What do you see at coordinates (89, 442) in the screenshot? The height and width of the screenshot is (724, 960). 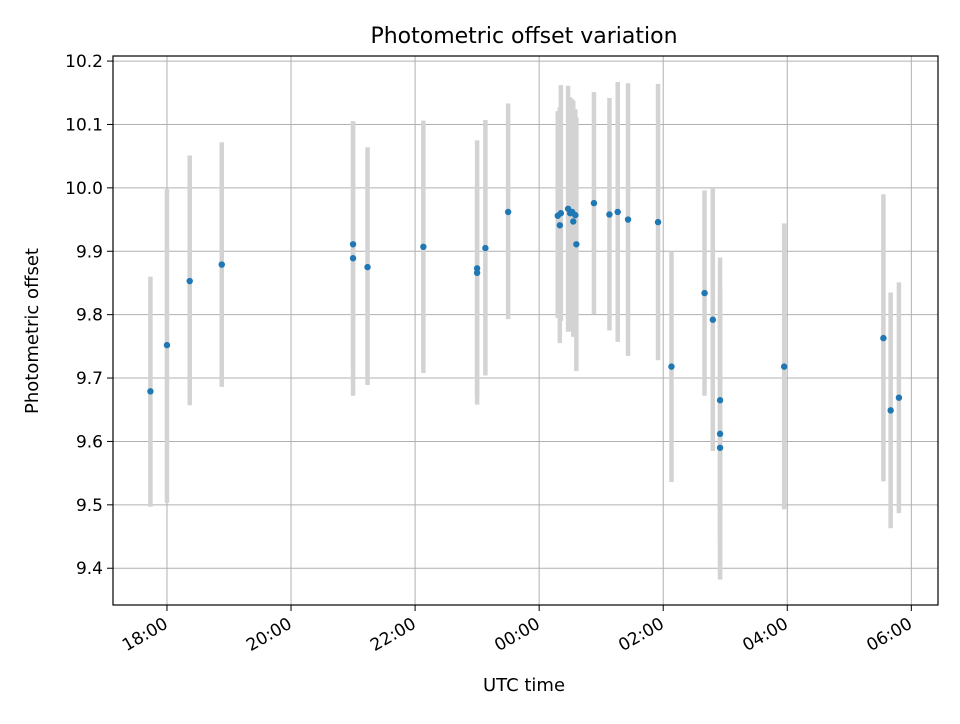 I see `y-tick-label: 9.6` at bounding box center [89, 442].